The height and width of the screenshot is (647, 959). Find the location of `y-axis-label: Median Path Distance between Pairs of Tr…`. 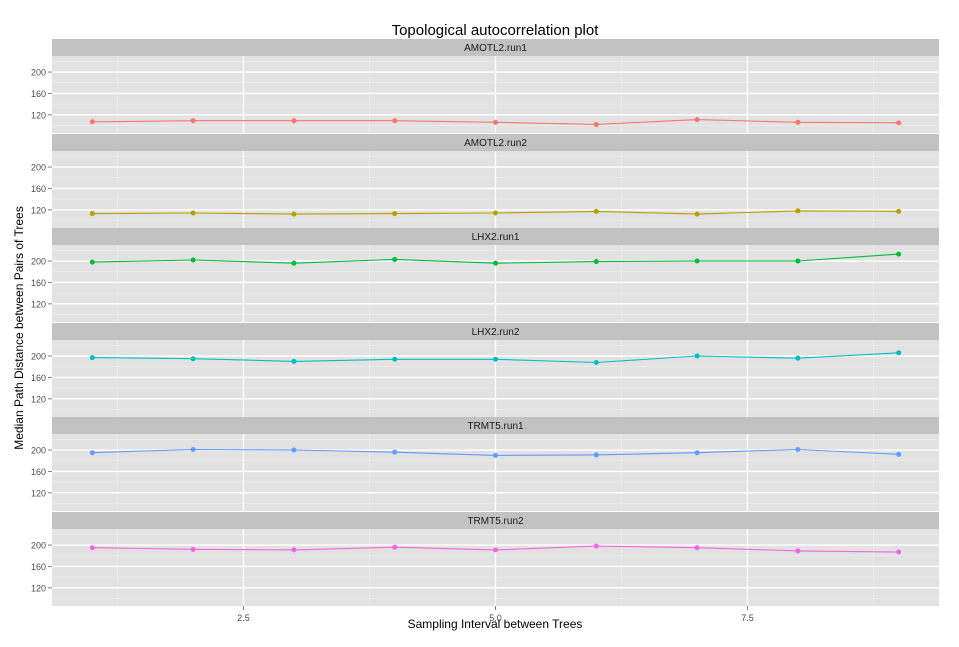

y-axis-label: Median Path Distance between Pairs of Tr… is located at coordinates (19, 327).